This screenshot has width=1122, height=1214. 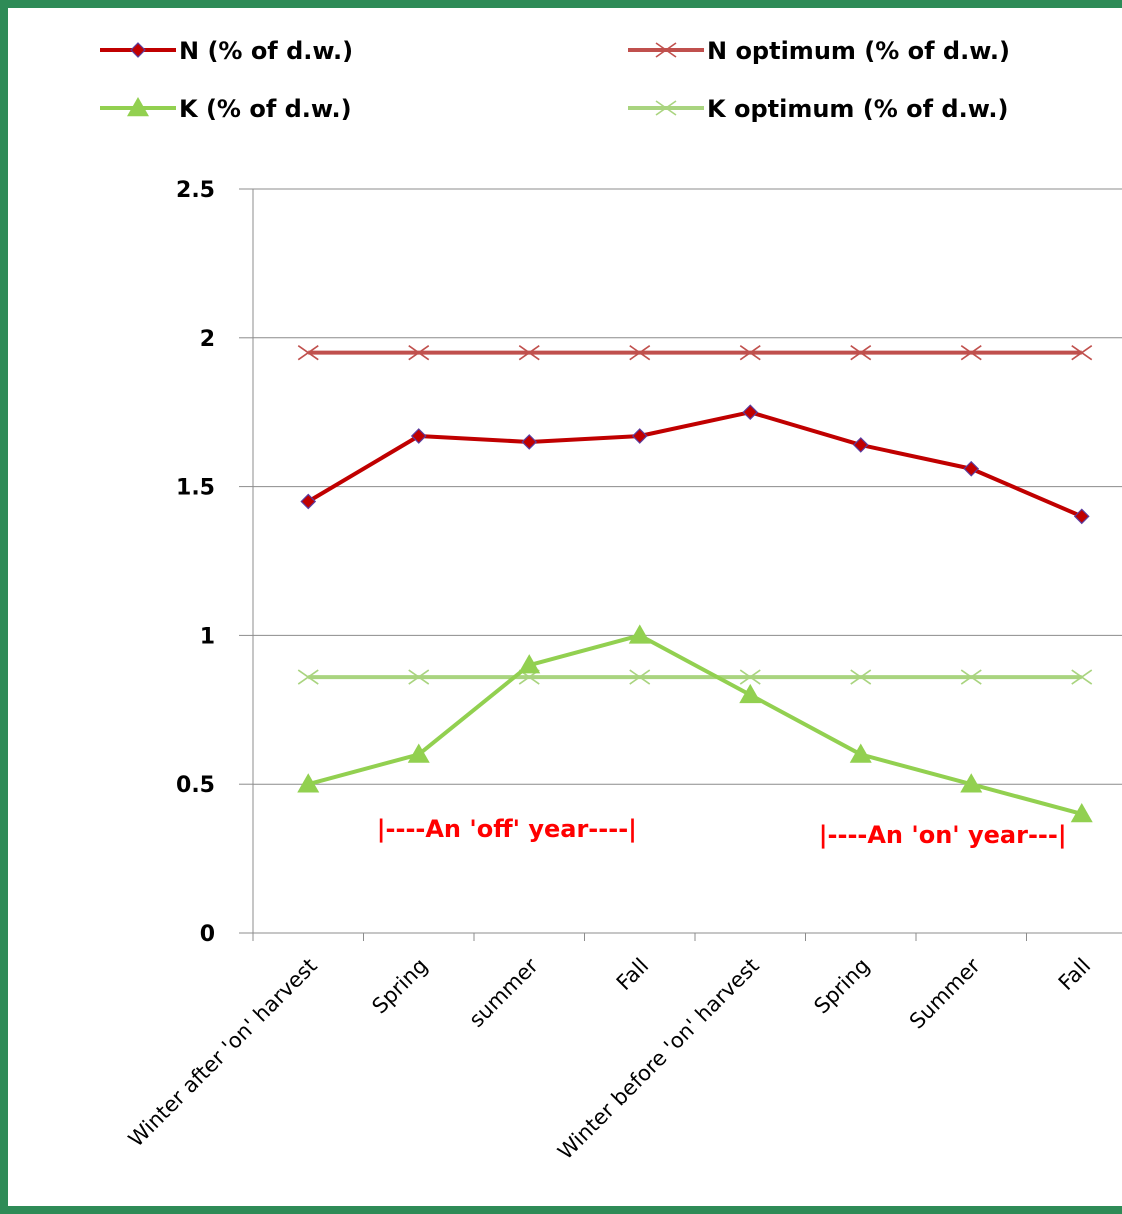 What do you see at coordinates (943, 835) in the screenshot?
I see `annotation-1: |----An 'on' year---|` at bounding box center [943, 835].